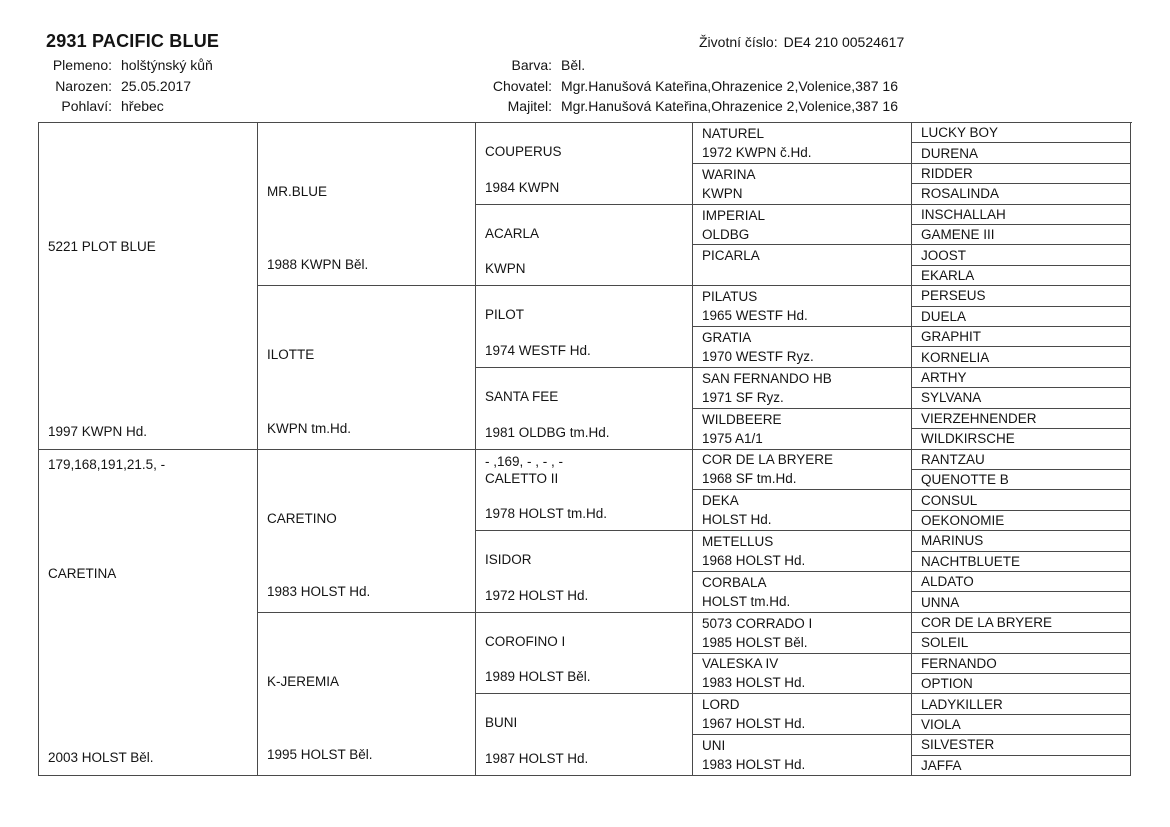 The height and width of the screenshot is (827, 1170). Describe the element at coordinates (802, 715) in the screenshot. I see `pedigree-cell-gen4: LORD 1967 HOLST Hd.` at that location.